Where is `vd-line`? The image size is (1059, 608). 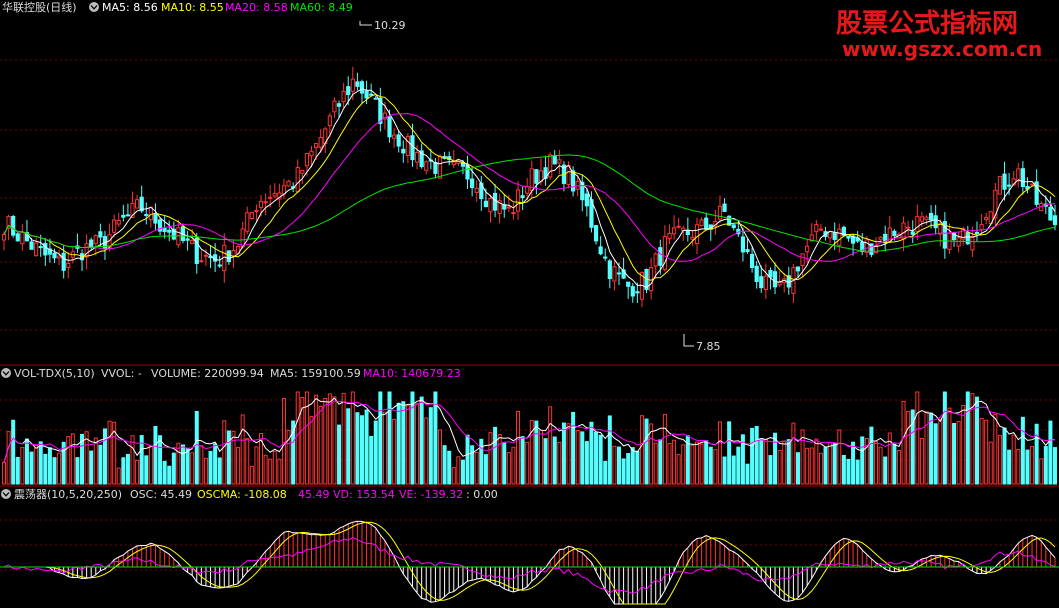
vd-line is located at coordinates (529, 565).